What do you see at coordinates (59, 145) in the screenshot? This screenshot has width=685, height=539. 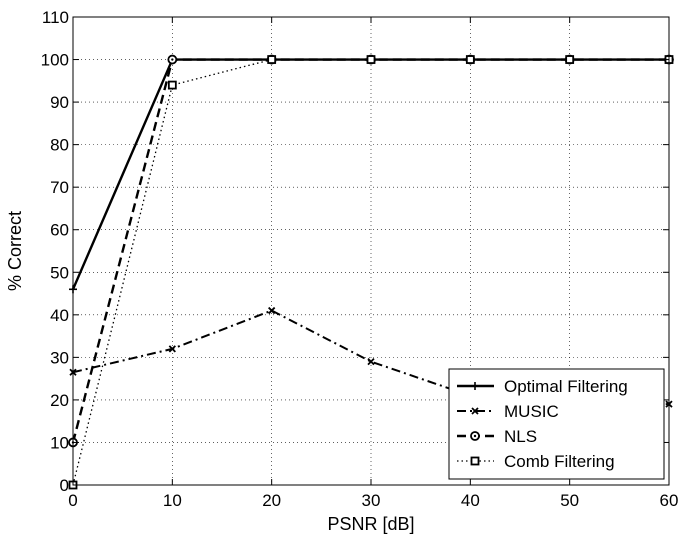 I see `y-tick-label: 80` at bounding box center [59, 145].